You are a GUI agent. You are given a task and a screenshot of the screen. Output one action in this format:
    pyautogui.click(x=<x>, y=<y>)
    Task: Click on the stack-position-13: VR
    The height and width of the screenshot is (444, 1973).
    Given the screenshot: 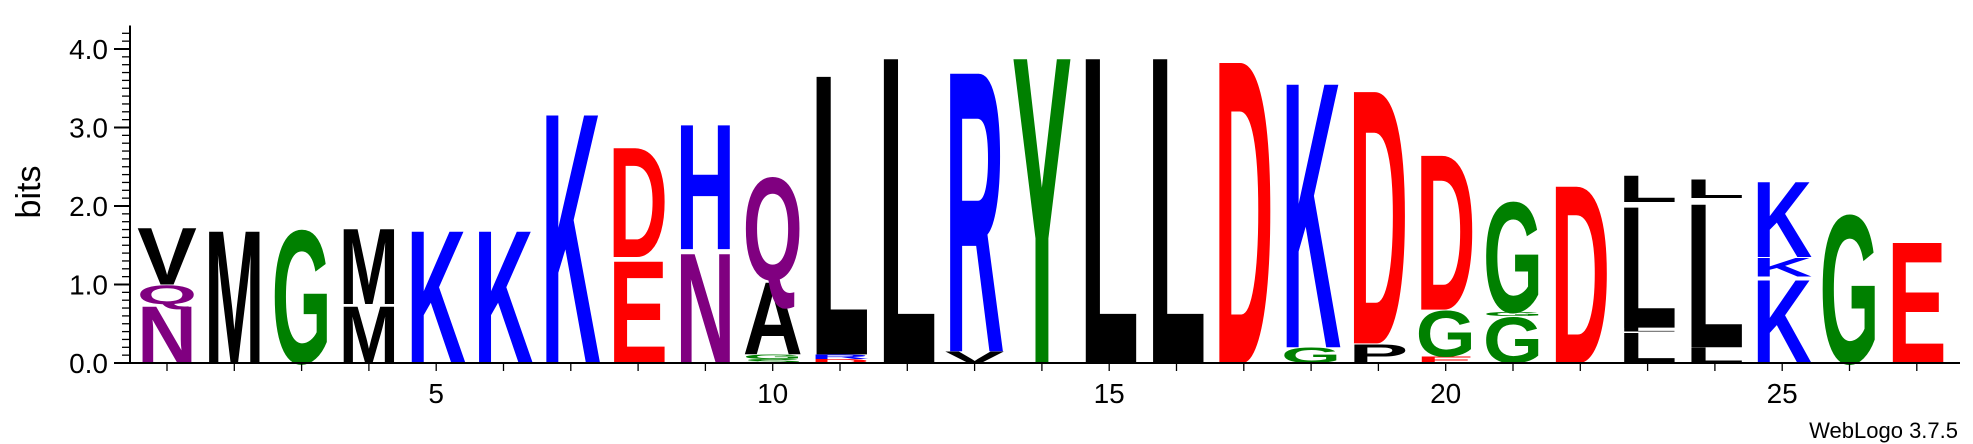 What is the action you would take?
    pyautogui.click(x=975, y=218)
    